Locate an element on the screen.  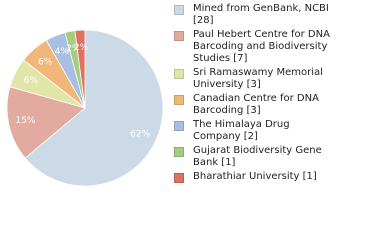
slice-label: 4% is located at coordinates (62, 52).